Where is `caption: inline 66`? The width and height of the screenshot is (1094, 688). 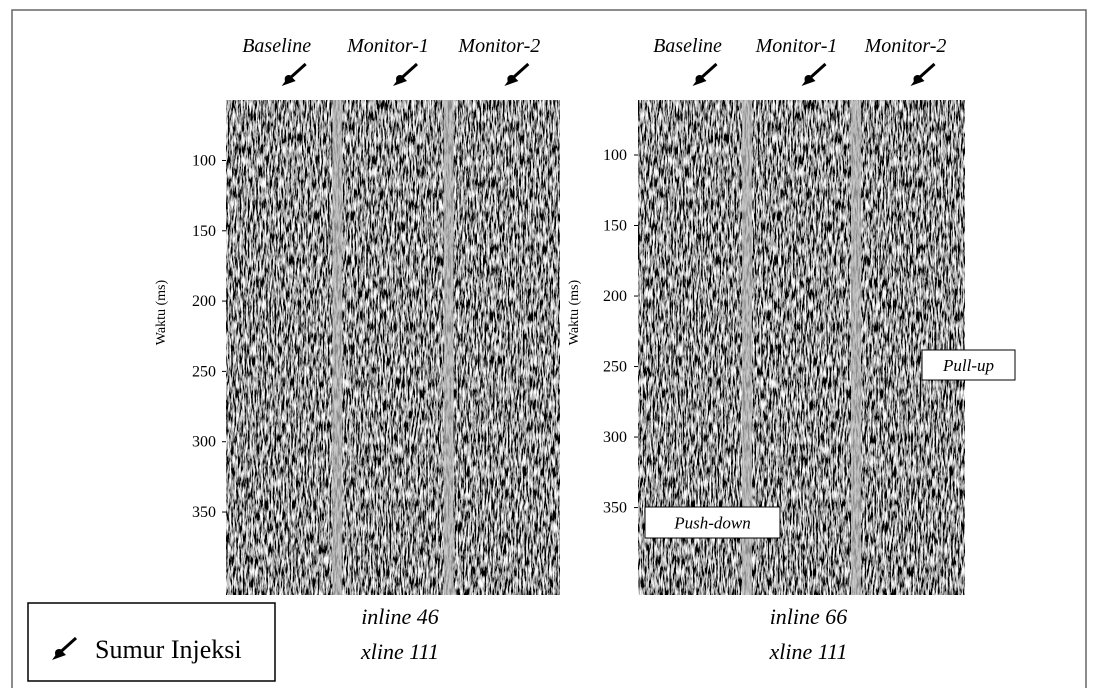 caption: inline 66 is located at coordinates (809, 616).